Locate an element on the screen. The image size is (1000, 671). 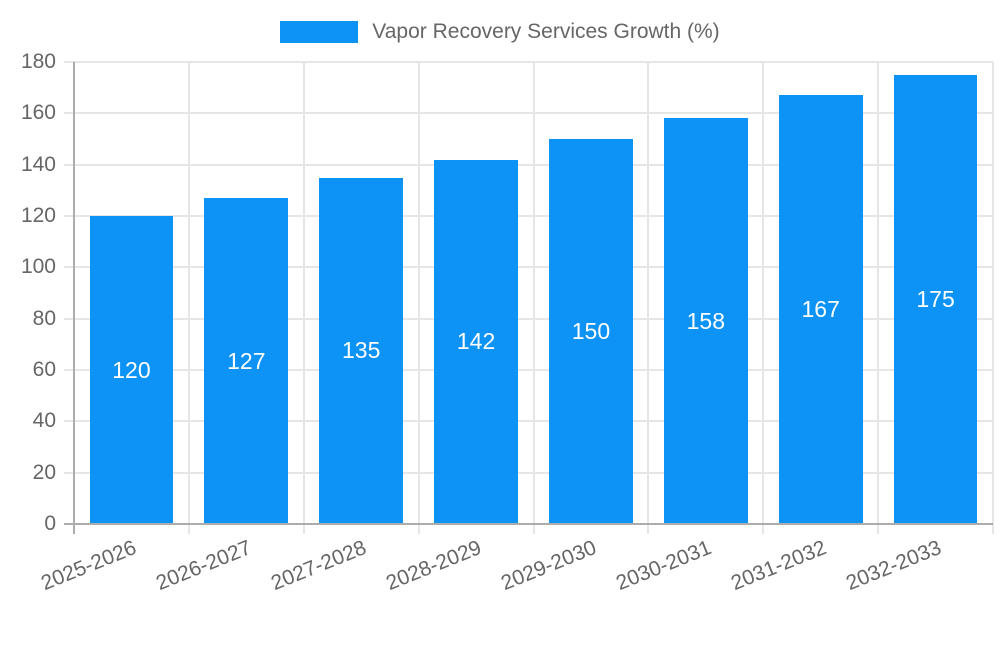
bar-value-label: 142 is located at coordinates (476, 341).